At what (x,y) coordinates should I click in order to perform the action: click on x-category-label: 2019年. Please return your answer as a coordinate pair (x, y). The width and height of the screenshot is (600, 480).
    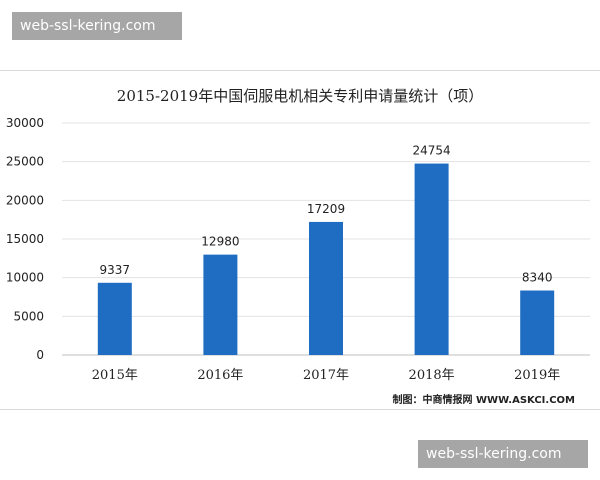
    Looking at the image, I should click on (537, 375).